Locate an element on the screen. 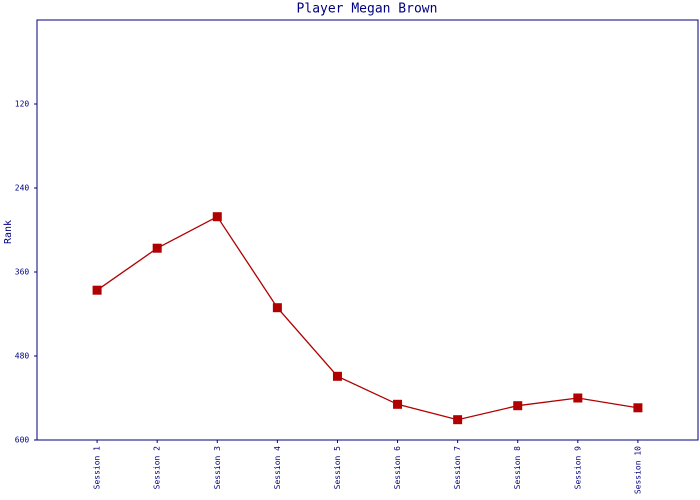 The width and height of the screenshot is (700, 500). x-tick-label: Session 10 is located at coordinates (637, 470).